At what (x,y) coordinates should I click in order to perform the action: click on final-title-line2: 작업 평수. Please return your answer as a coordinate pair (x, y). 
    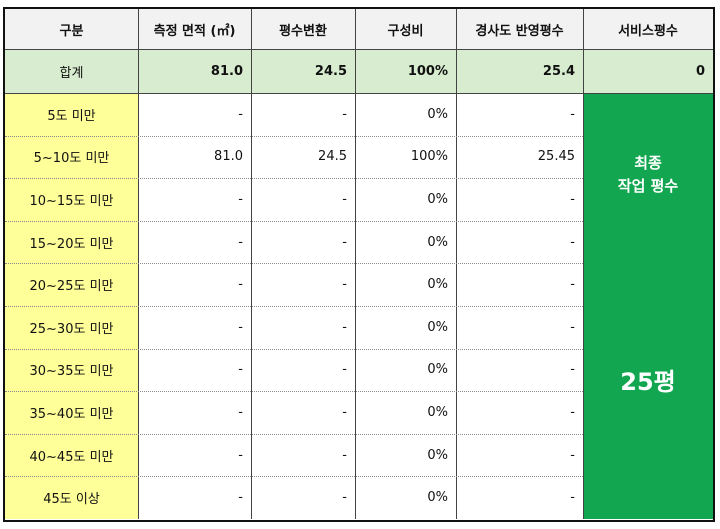
    Looking at the image, I should click on (648, 186).